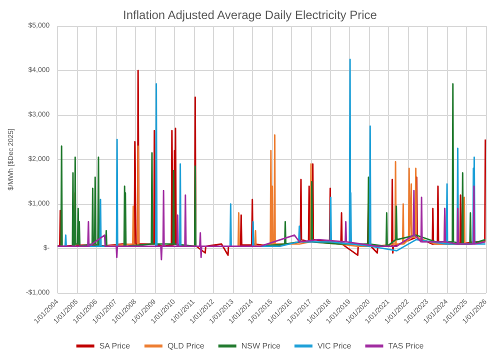  Describe the element at coordinates (334, 346) in the screenshot. I see `legend-label: VIC Price` at that location.